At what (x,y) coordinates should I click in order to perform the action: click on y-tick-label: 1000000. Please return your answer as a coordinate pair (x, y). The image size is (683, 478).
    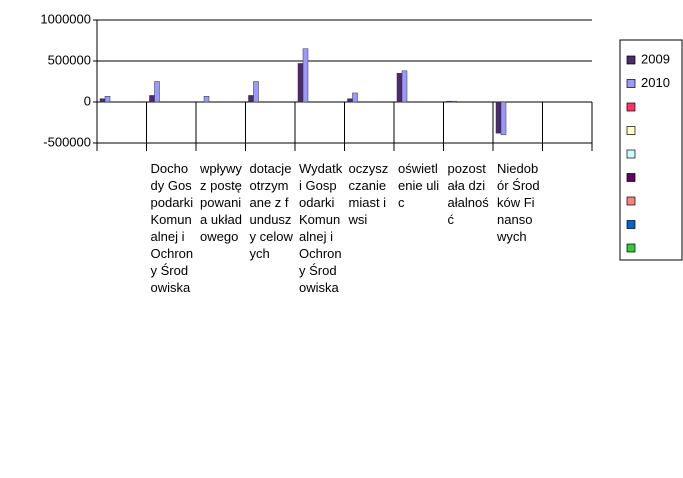
    Looking at the image, I should click on (65, 18).